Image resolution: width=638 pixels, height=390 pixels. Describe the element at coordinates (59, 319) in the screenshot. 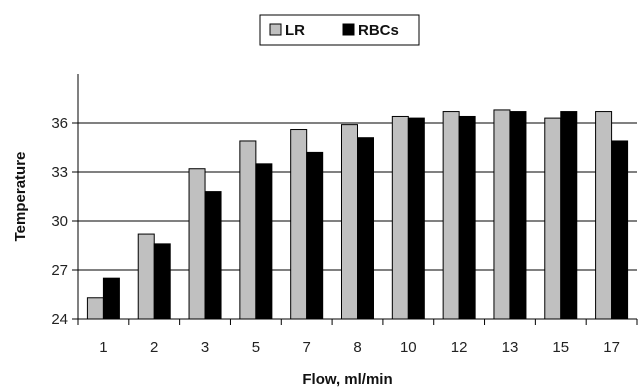

I see `y-tick-label: 24` at that location.